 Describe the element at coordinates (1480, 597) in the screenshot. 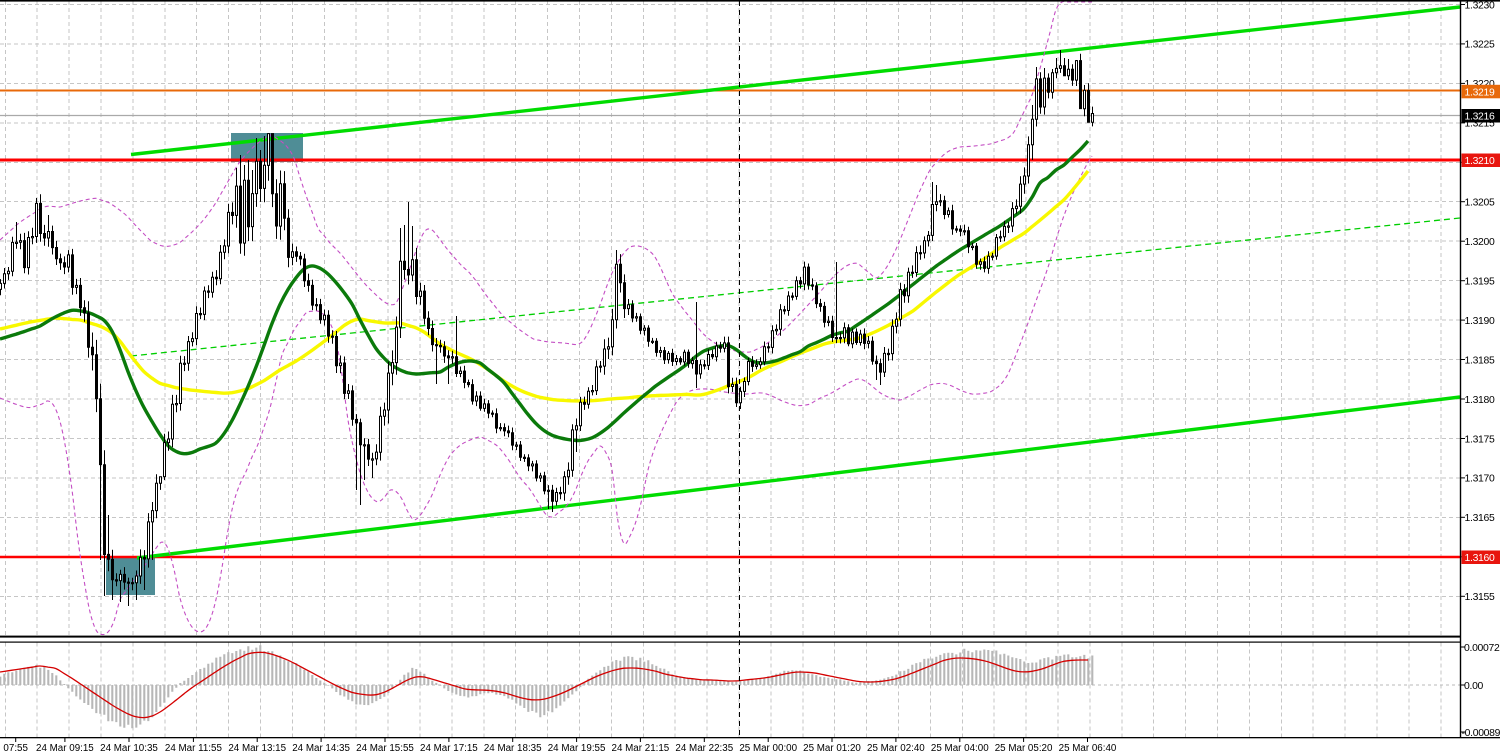

I see `svg-text: 1.3155` at that location.